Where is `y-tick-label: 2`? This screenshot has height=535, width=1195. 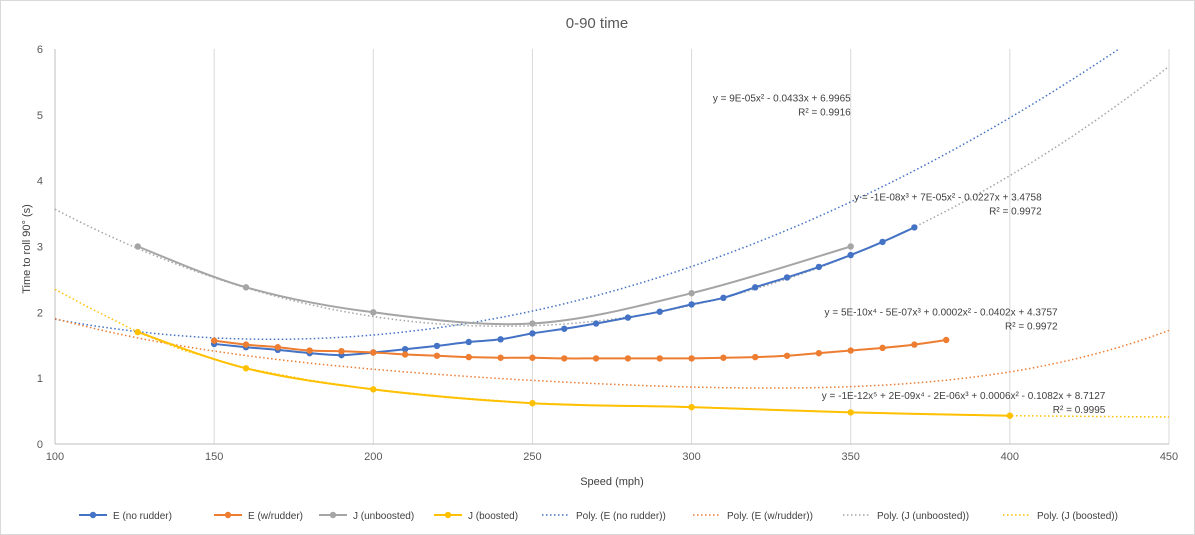 y-tick-label: 2 is located at coordinates (40, 313).